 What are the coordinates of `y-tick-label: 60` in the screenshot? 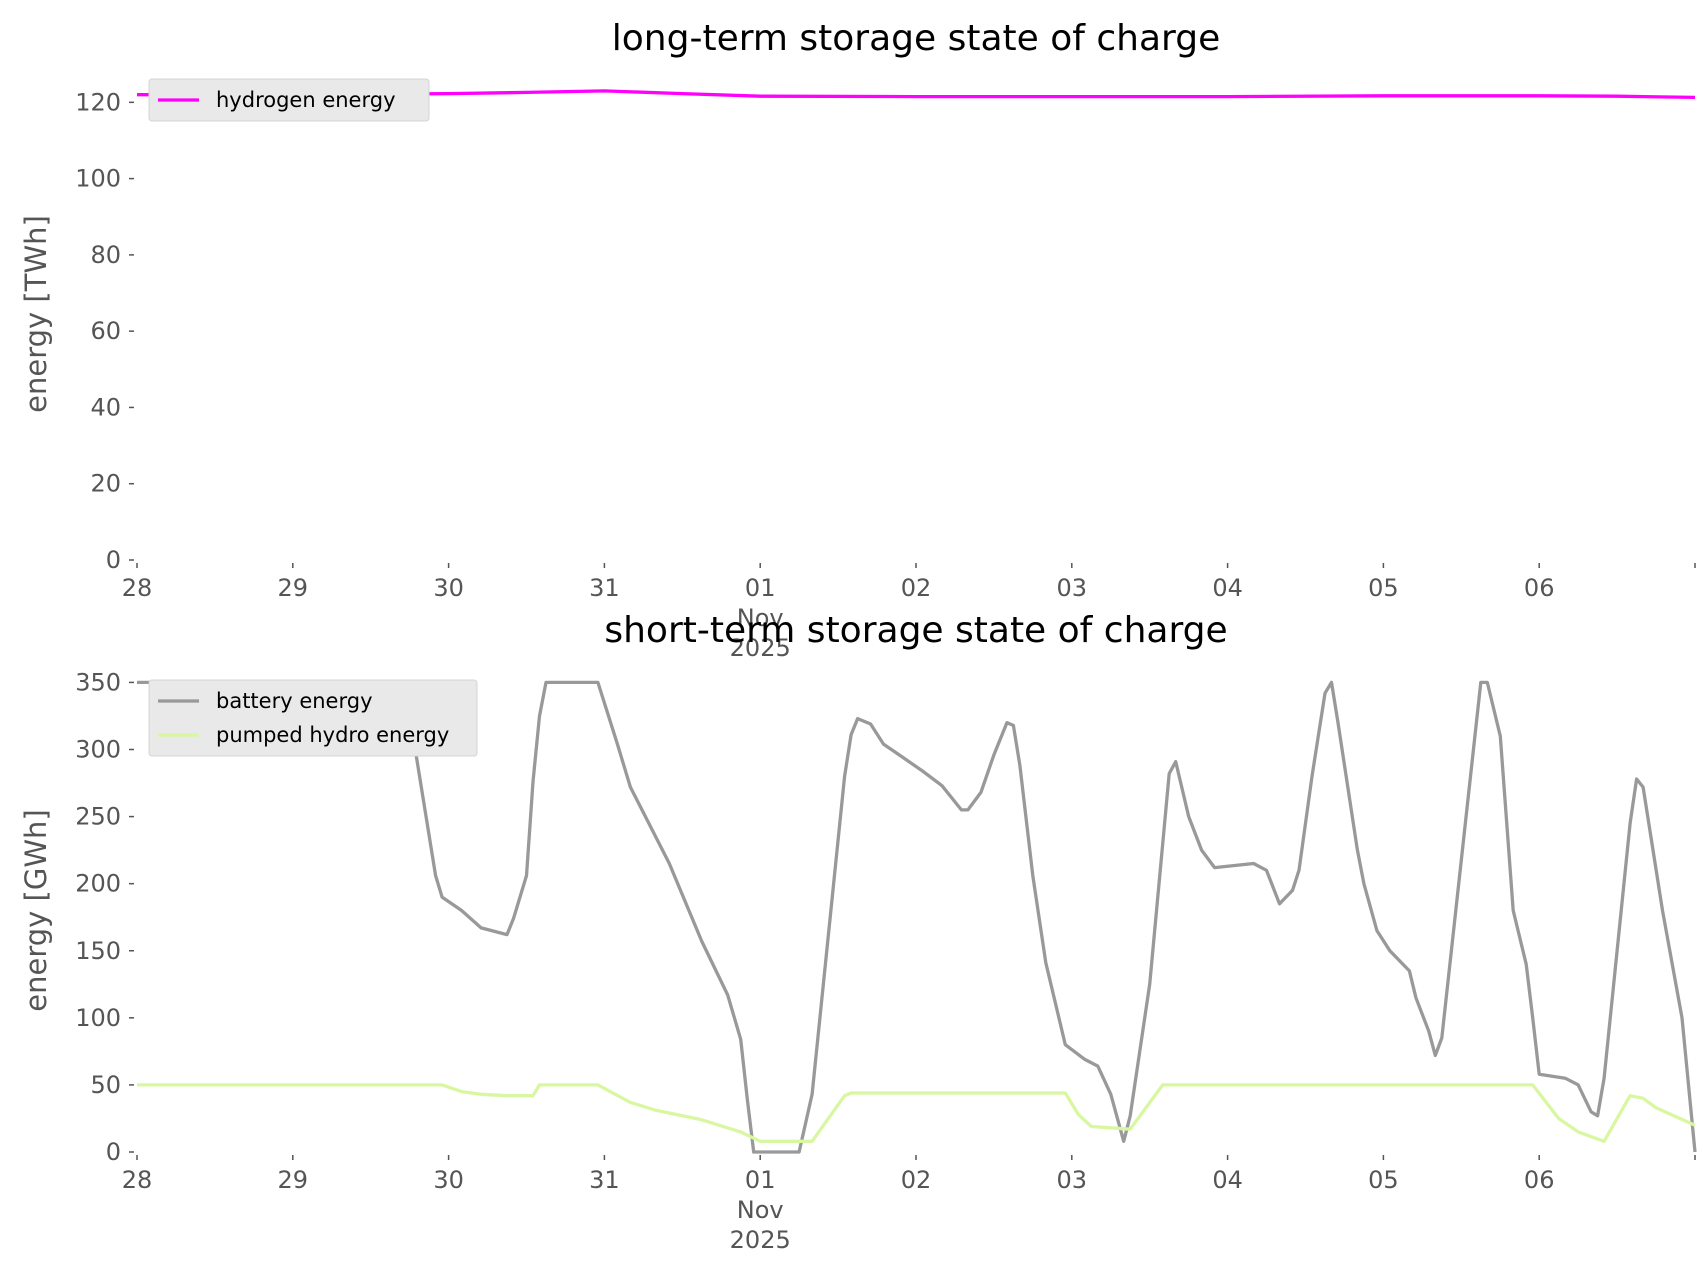 It's located at (105, 331).